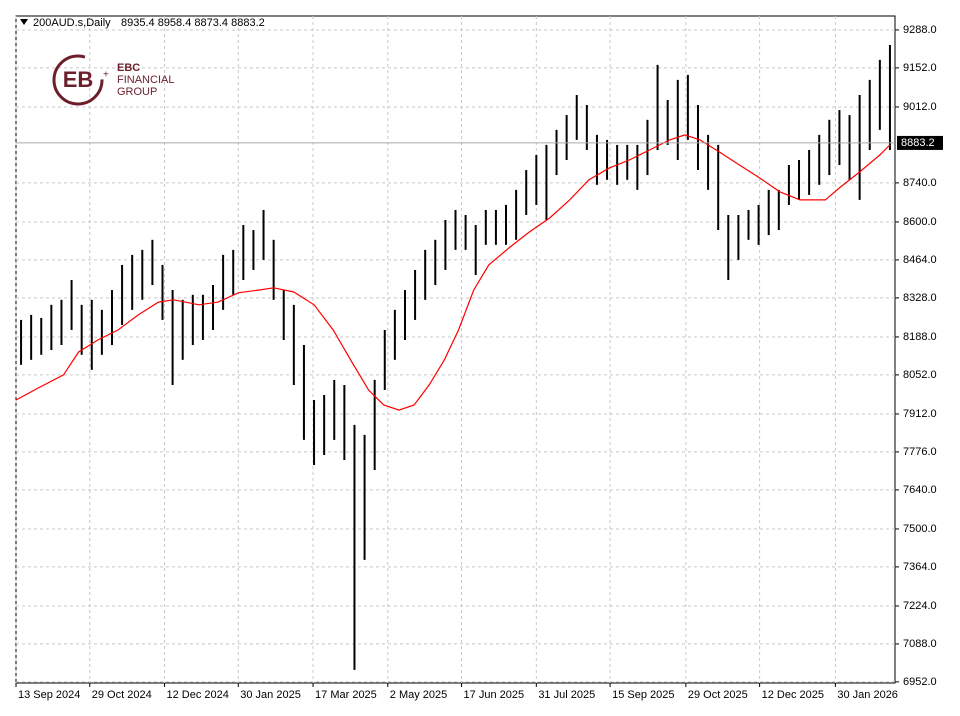 The height and width of the screenshot is (716, 960). Describe the element at coordinates (920, 452) in the screenshot. I see `y-tick-label: 7776.0` at that location.